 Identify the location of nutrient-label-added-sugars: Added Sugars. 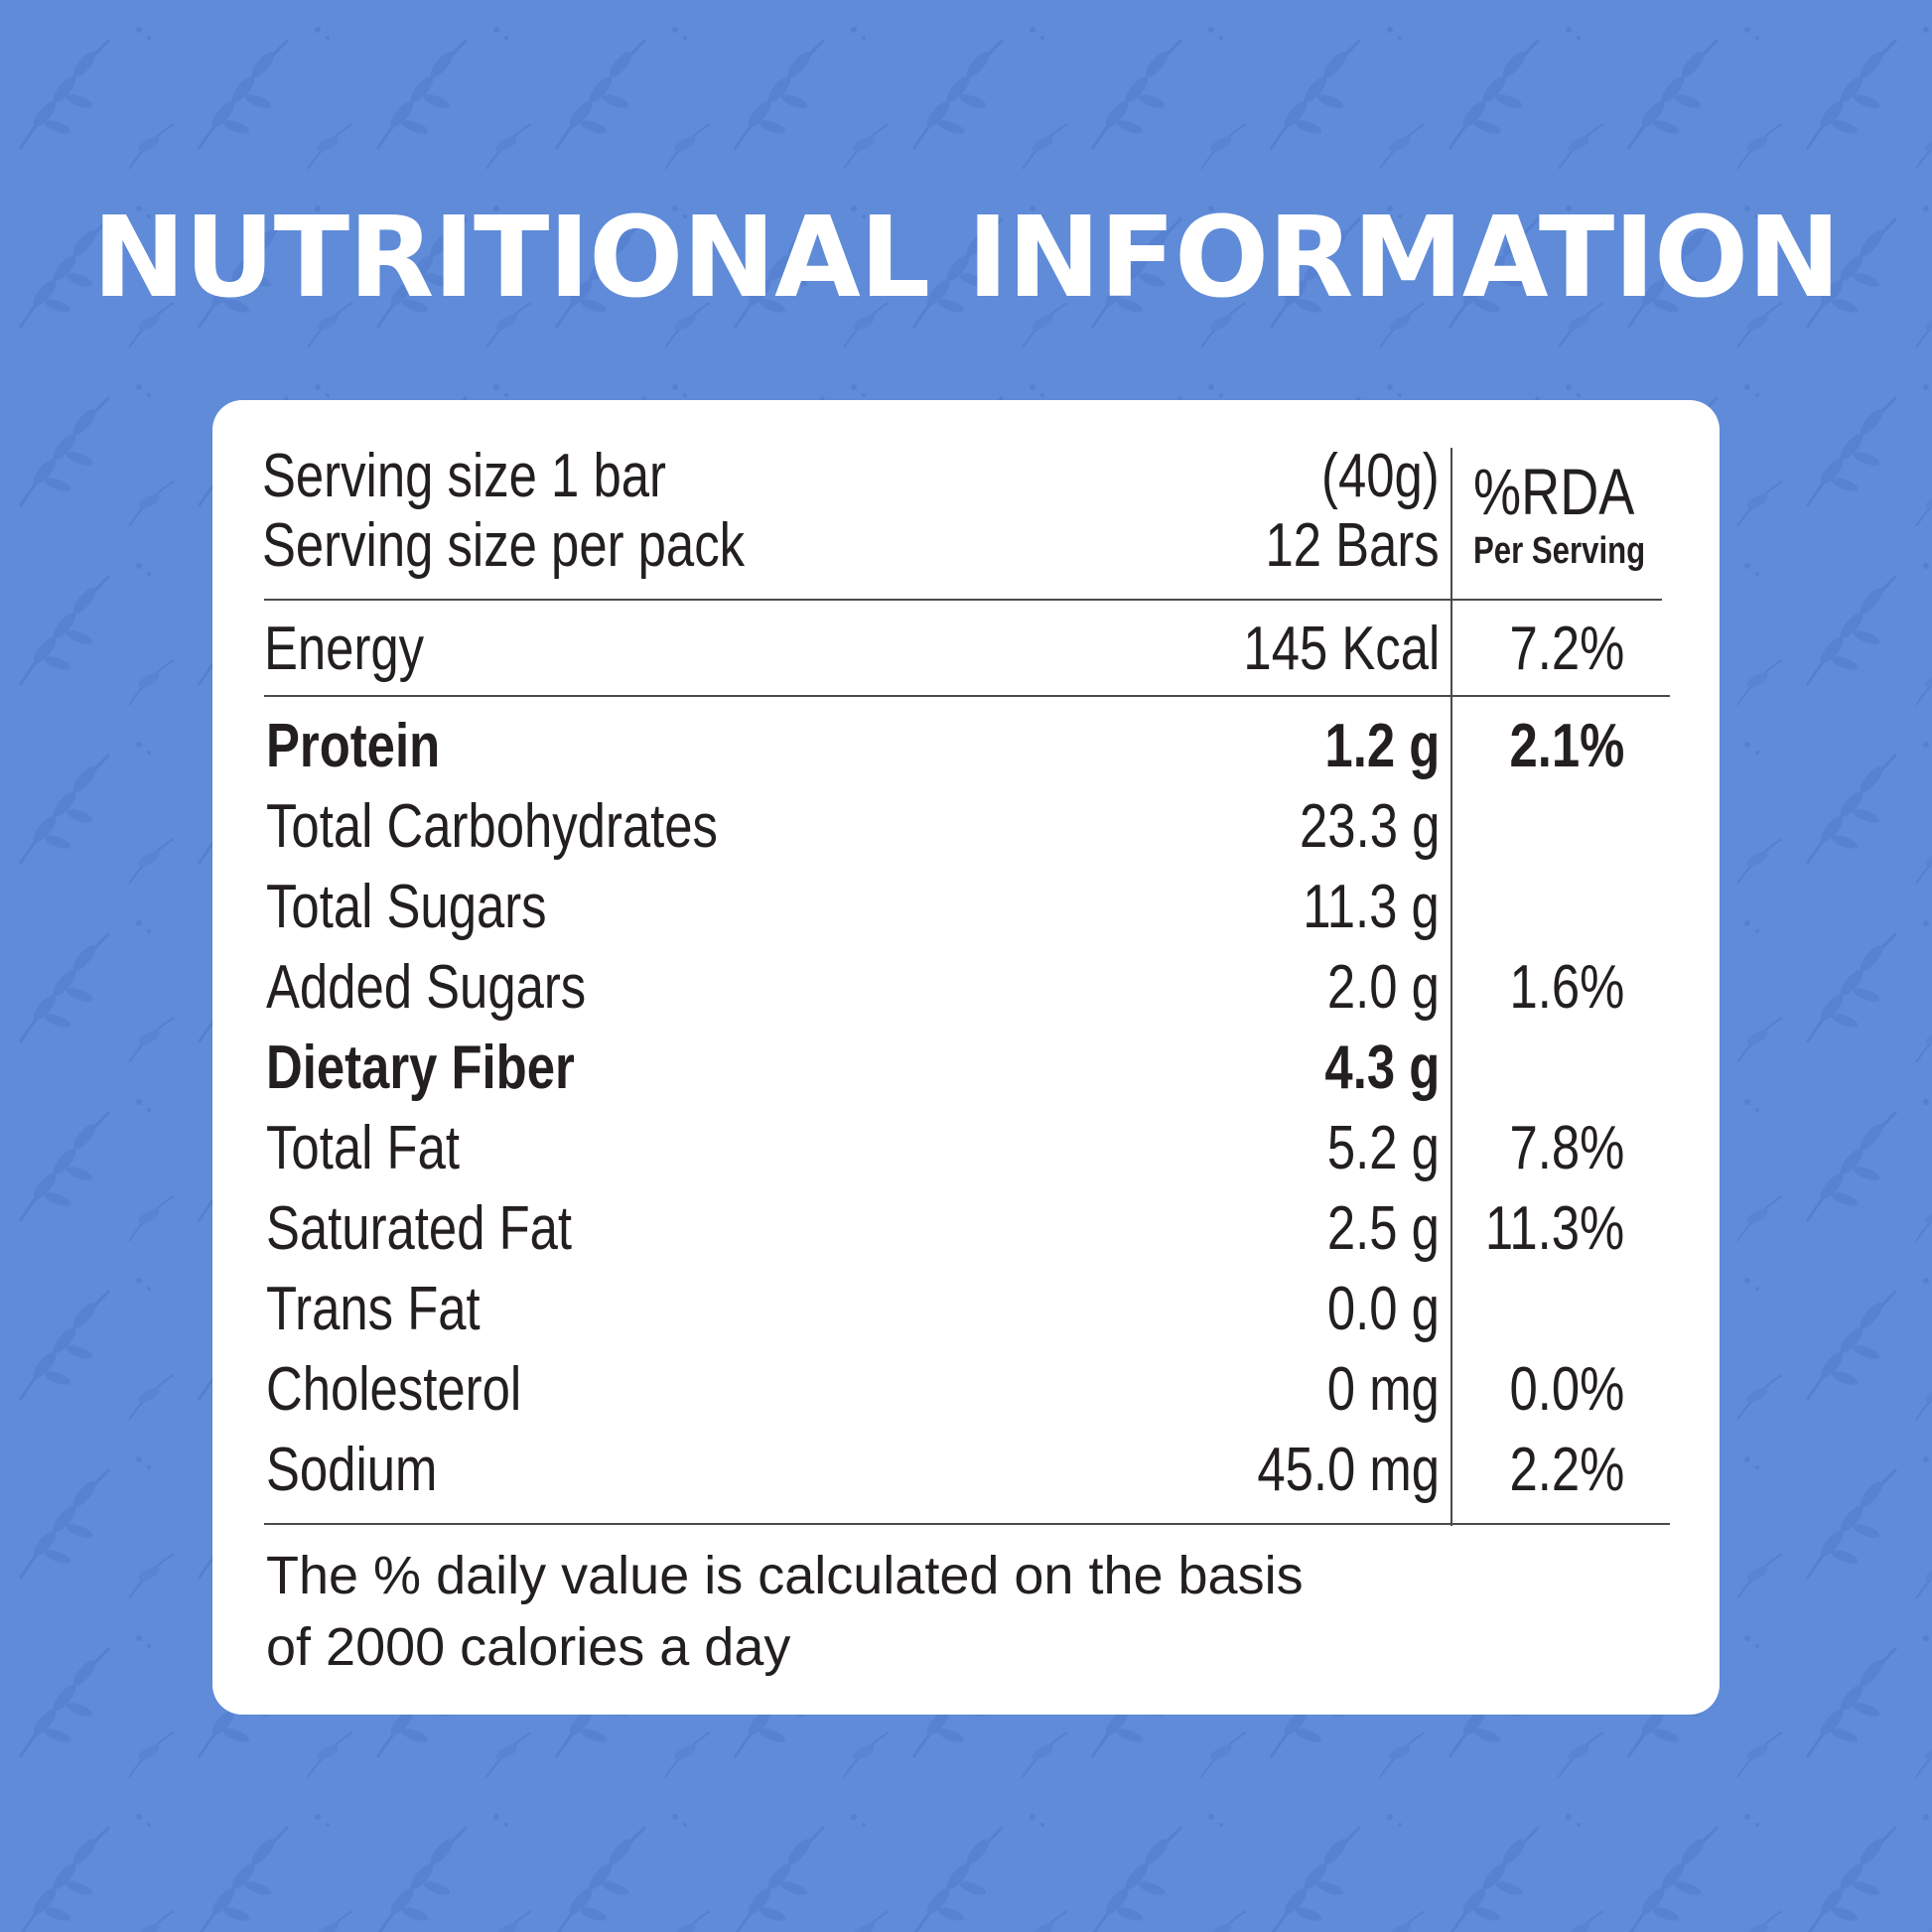
(426, 987).